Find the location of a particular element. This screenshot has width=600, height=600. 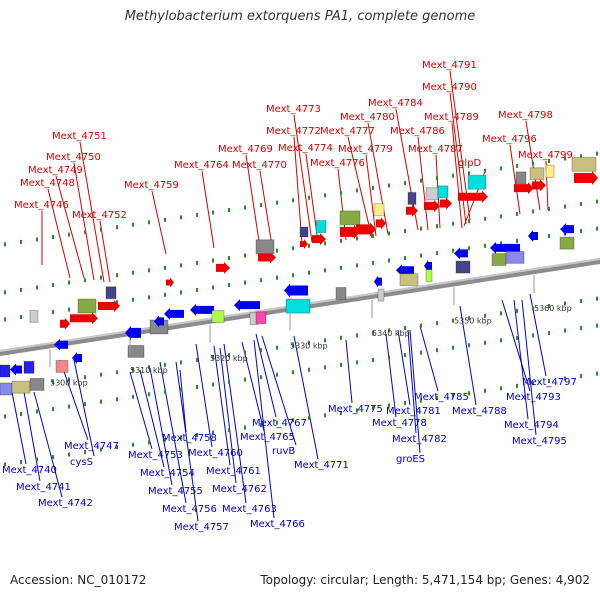

kbp-label: 5330 kbp is located at coordinates (309, 346).